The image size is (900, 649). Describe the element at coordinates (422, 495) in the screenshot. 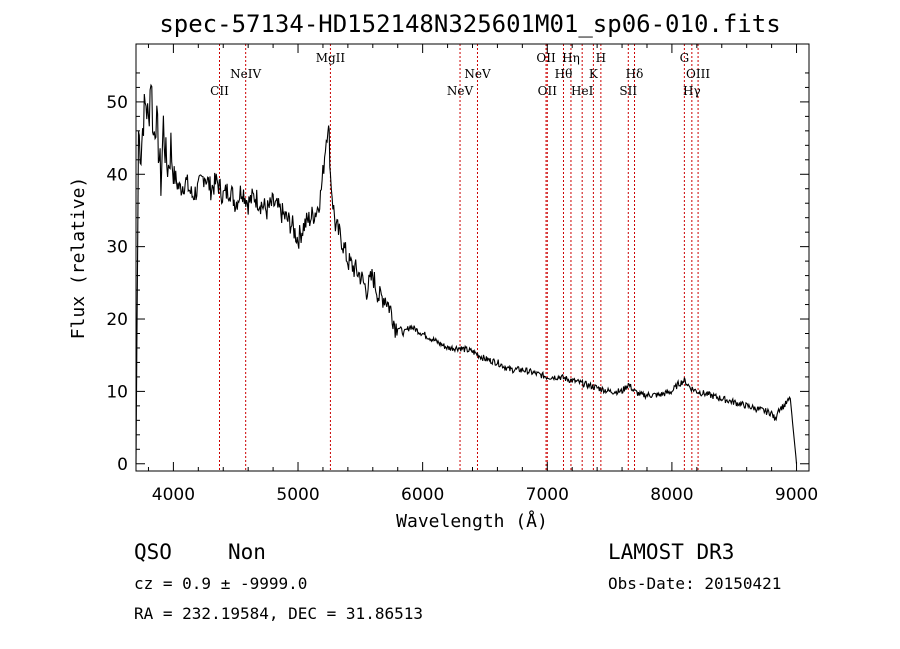

I see `x-tick-label: 6000` at that location.